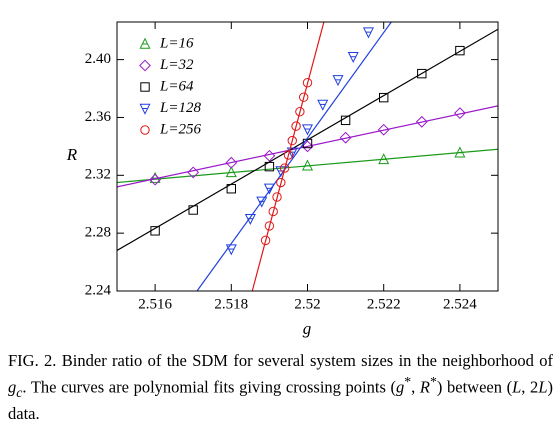  Describe the element at coordinates (98, 117) in the screenshot. I see `y-tick-label: 2.36` at that location.